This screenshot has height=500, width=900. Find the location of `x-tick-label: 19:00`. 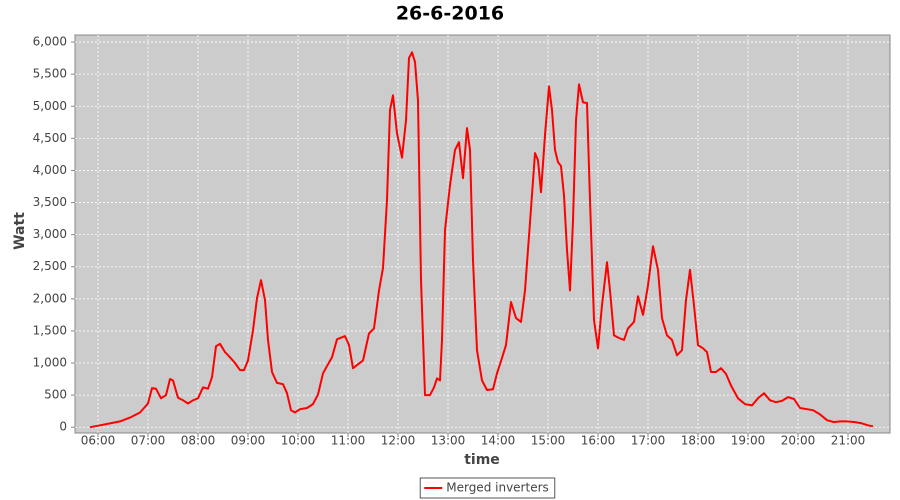

x-tick-label: 19:00 is located at coordinates (748, 441).